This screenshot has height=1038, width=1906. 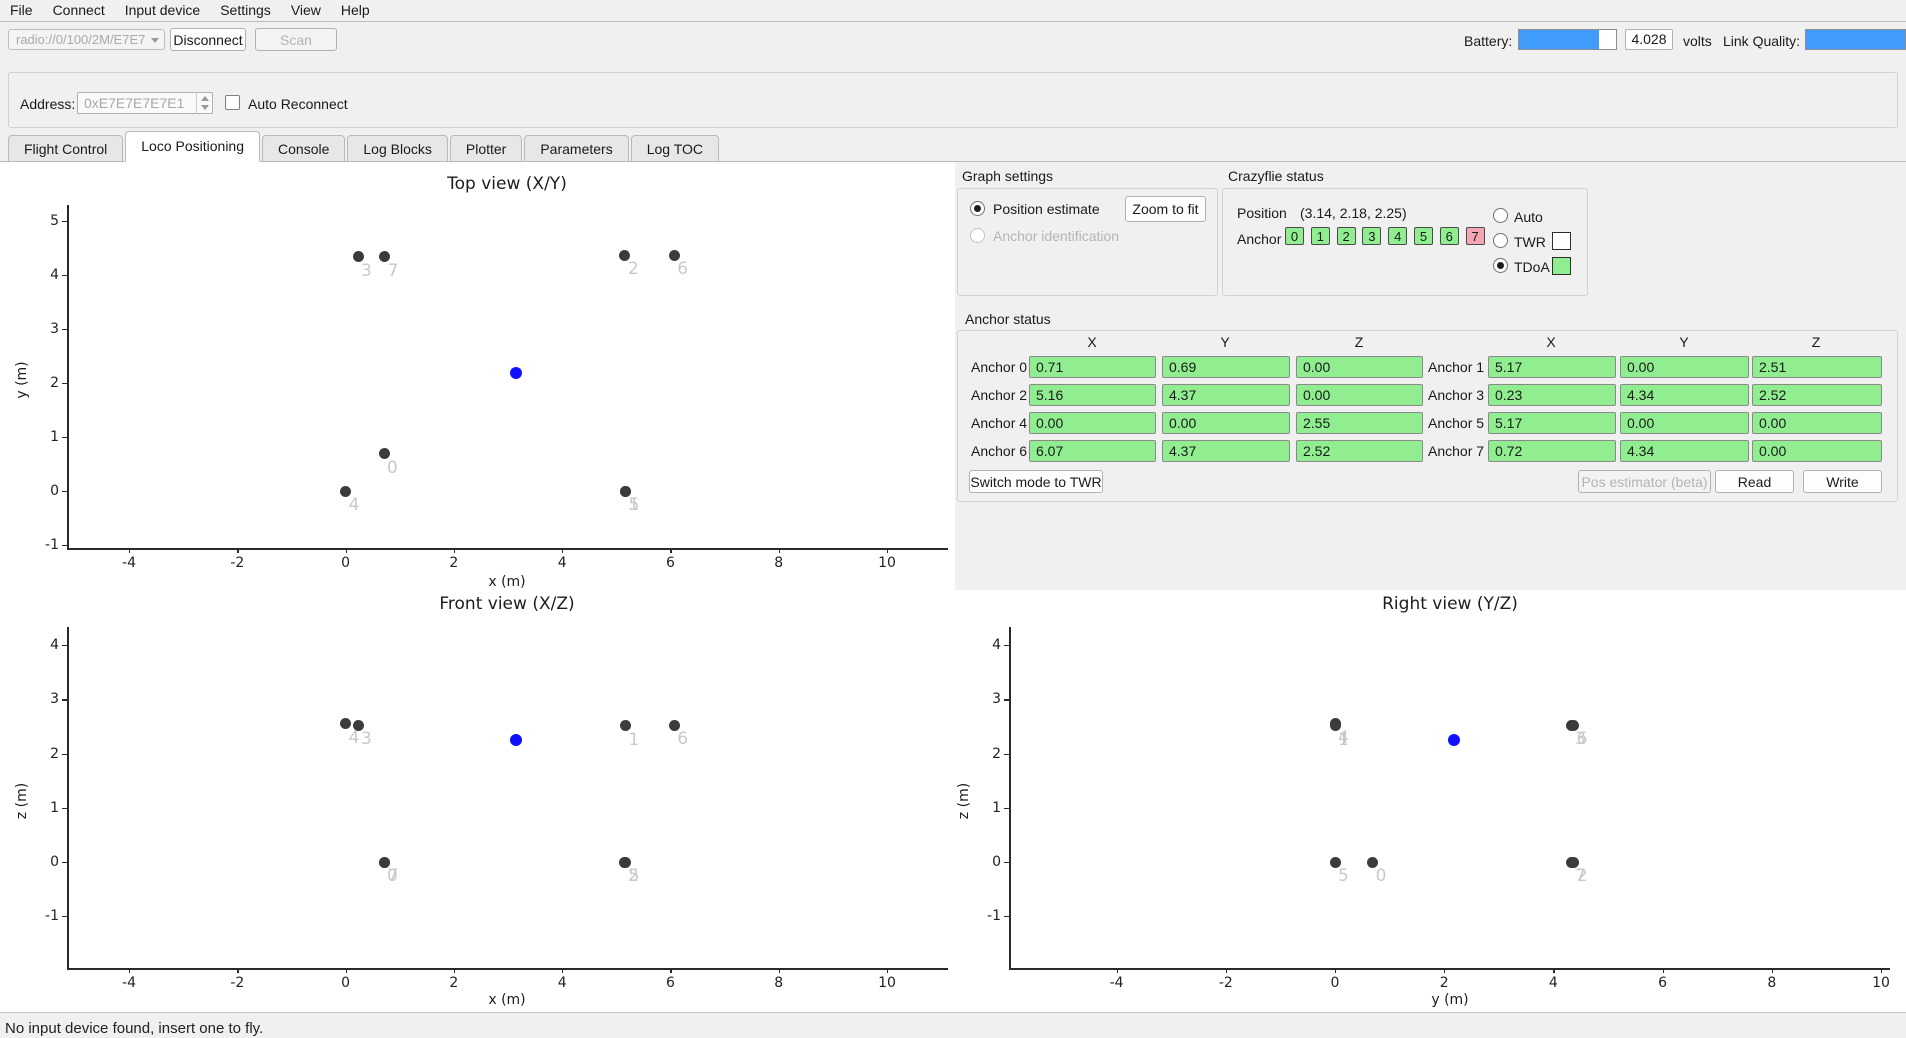 I want to click on connection-uri-select: radio://0/100/2M/E7E7, so click(x=86, y=39).